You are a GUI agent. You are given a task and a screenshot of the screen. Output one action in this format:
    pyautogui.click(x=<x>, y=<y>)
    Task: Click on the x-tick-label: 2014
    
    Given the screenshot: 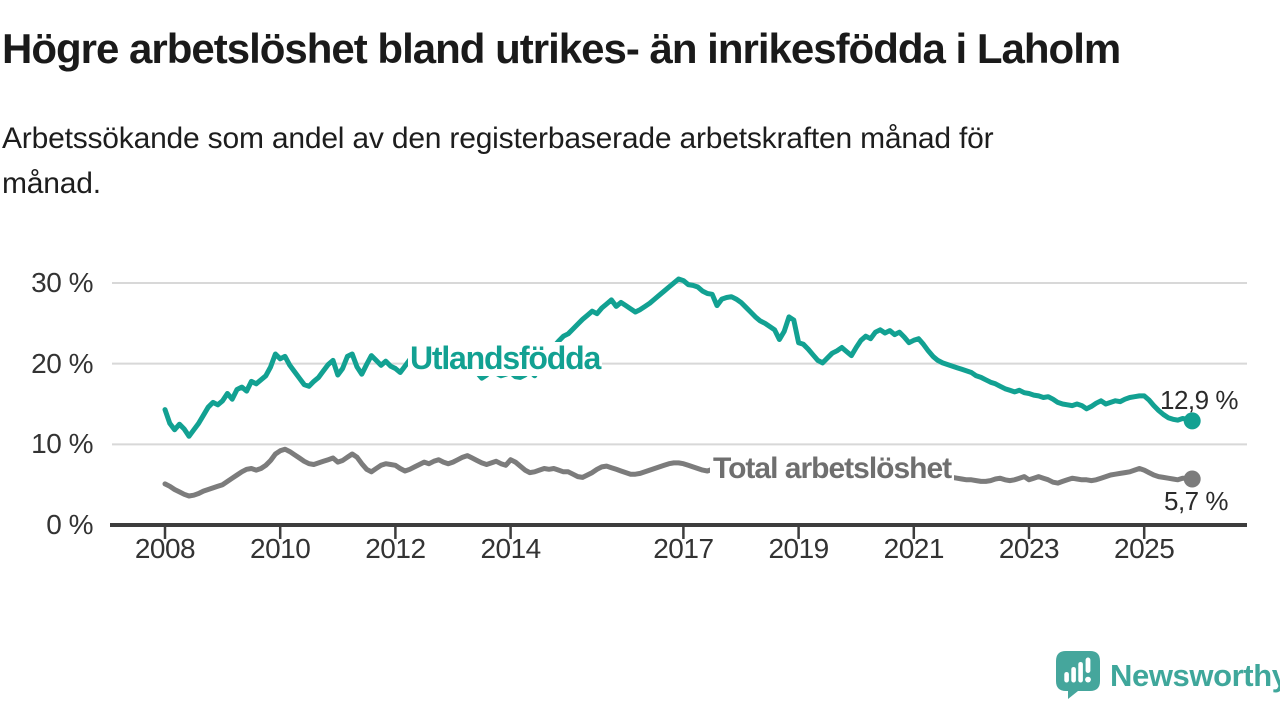 What is the action you would take?
    pyautogui.click(x=510, y=548)
    